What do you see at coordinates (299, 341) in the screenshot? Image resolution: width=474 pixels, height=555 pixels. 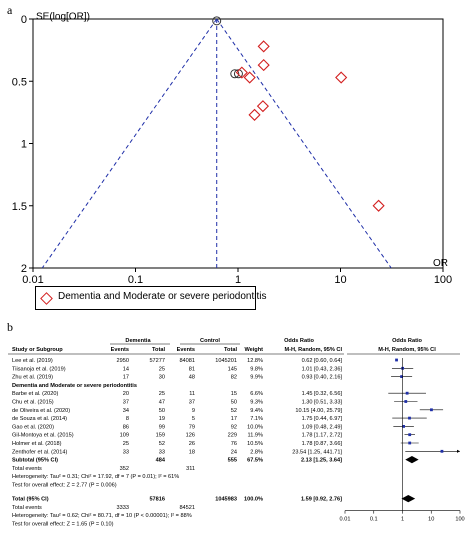 I see `header-odds-ratio: Odds Ratio` at bounding box center [299, 341].